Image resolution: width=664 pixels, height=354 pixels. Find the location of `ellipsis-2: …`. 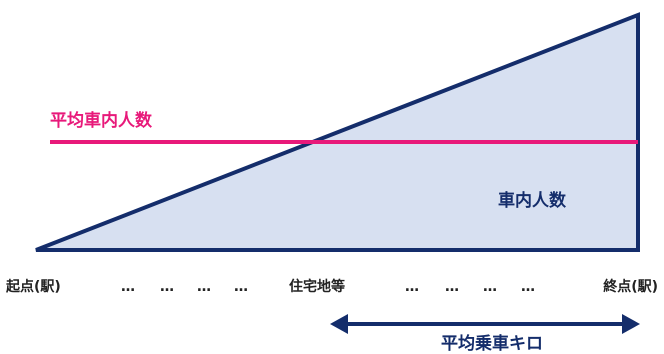

ellipsis-2: … is located at coordinates (167, 287).